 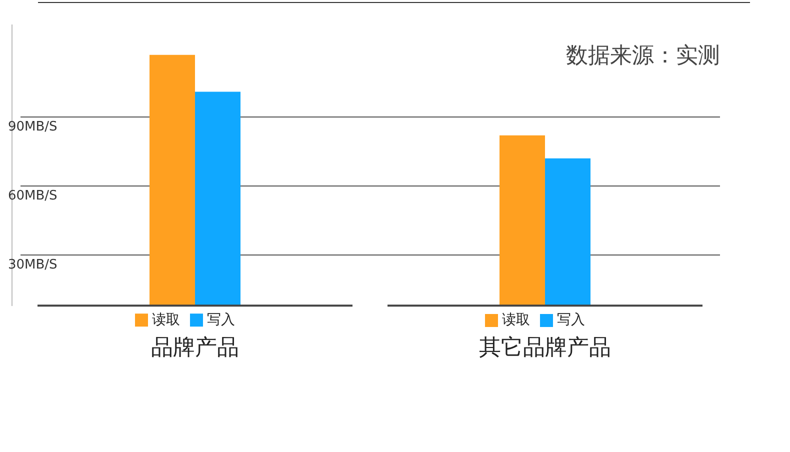 What do you see at coordinates (221, 320) in the screenshot?
I see `legend-label: 写入` at bounding box center [221, 320].